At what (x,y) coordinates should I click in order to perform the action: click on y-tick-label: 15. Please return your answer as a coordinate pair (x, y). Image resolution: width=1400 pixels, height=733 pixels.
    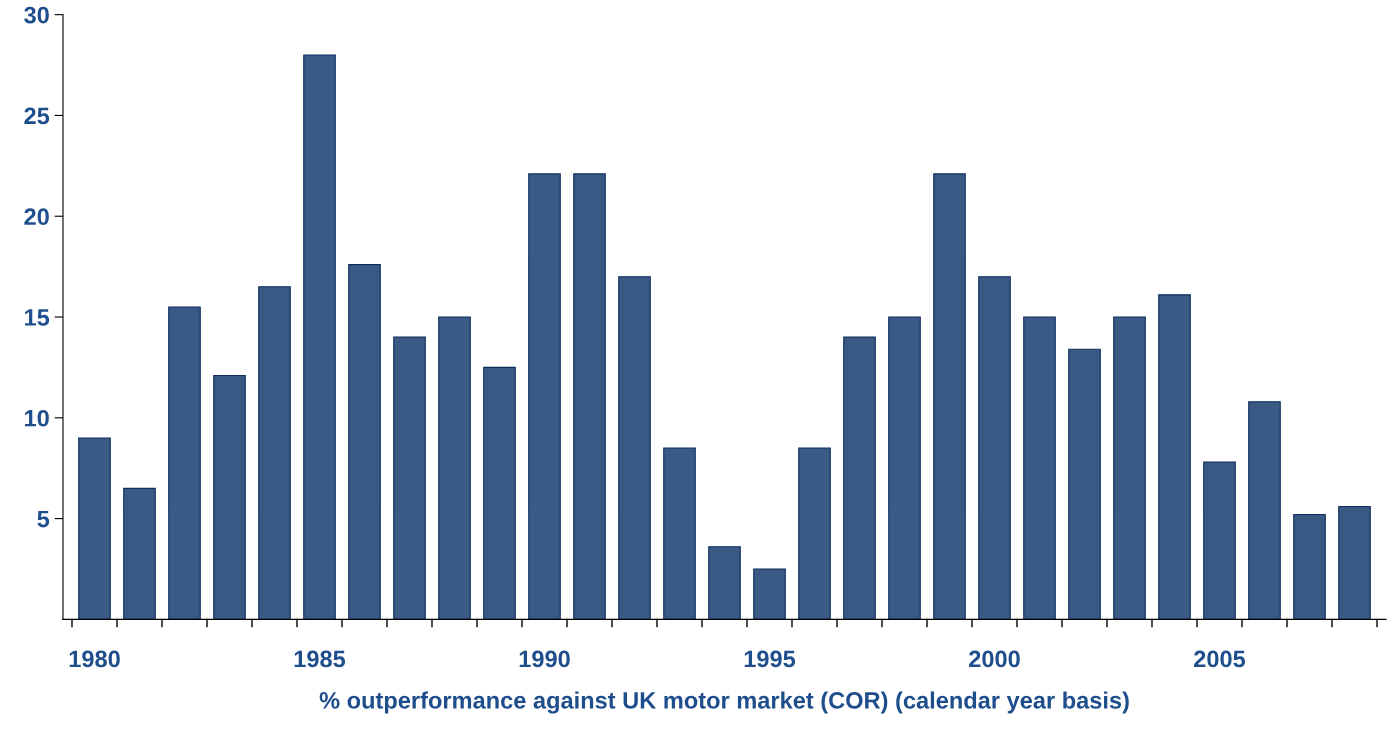
    Looking at the image, I should click on (37, 317).